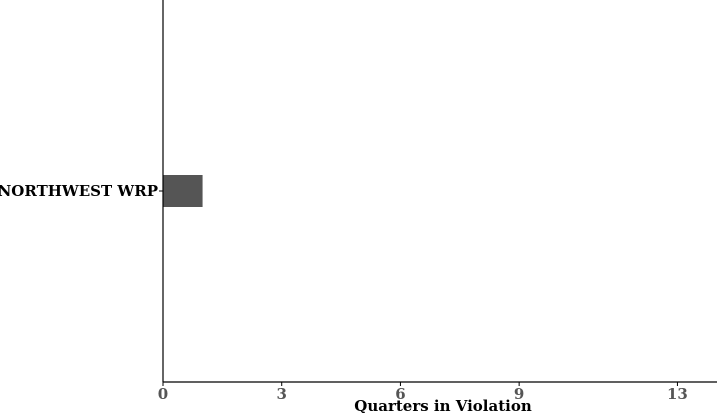  Describe the element at coordinates (79, 191) in the screenshot. I see `y-tick-label: NORTHWEST WRP` at that location.